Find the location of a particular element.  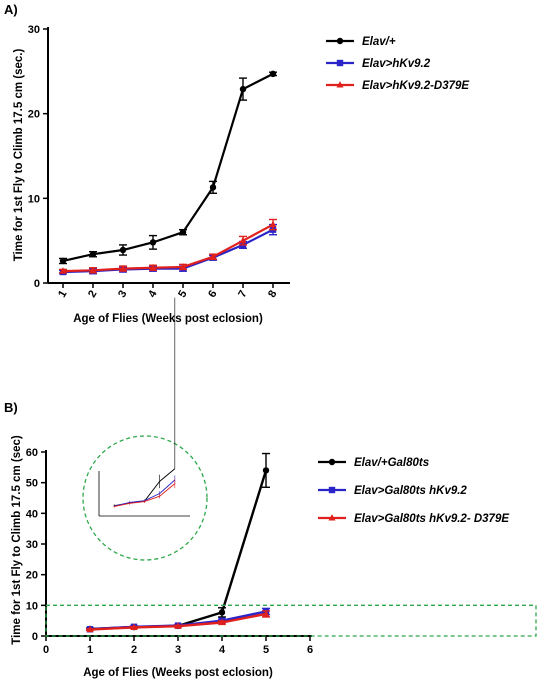

legend-label: Elav/+ is located at coordinates (379, 42).